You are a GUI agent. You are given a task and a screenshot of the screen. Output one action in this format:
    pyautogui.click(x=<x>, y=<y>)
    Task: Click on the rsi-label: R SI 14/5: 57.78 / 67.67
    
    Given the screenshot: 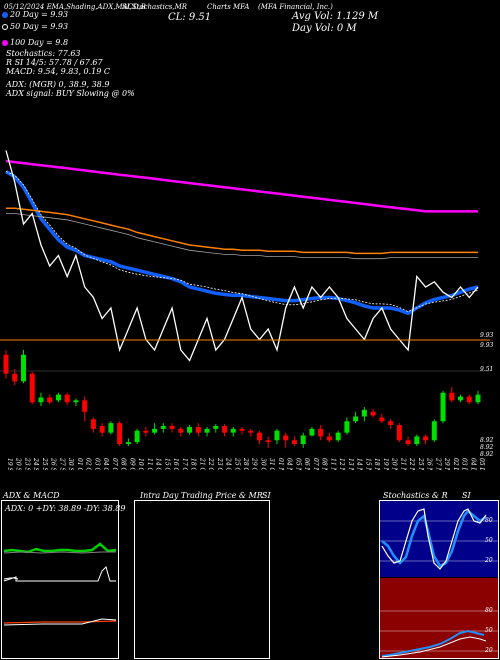 What is the action you would take?
    pyautogui.click(x=54, y=62)
    